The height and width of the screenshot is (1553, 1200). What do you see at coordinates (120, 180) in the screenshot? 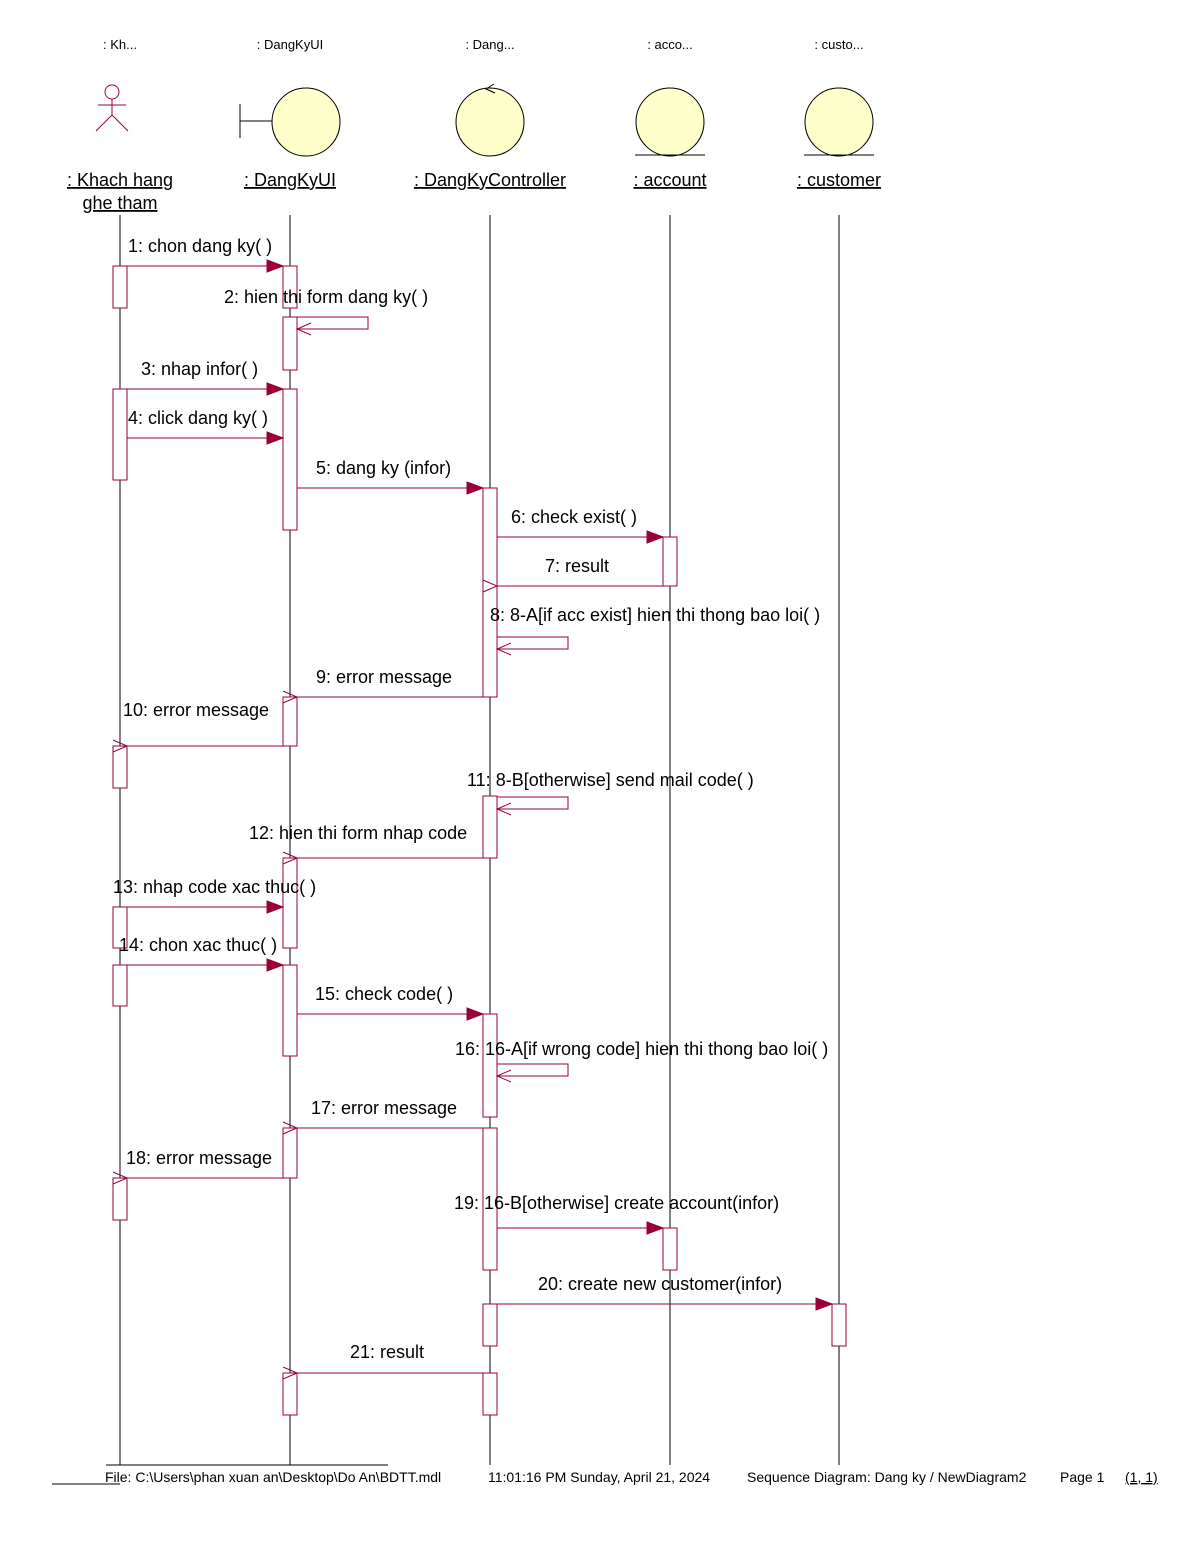
I see `participant-name: : Khach hang` at bounding box center [120, 180].